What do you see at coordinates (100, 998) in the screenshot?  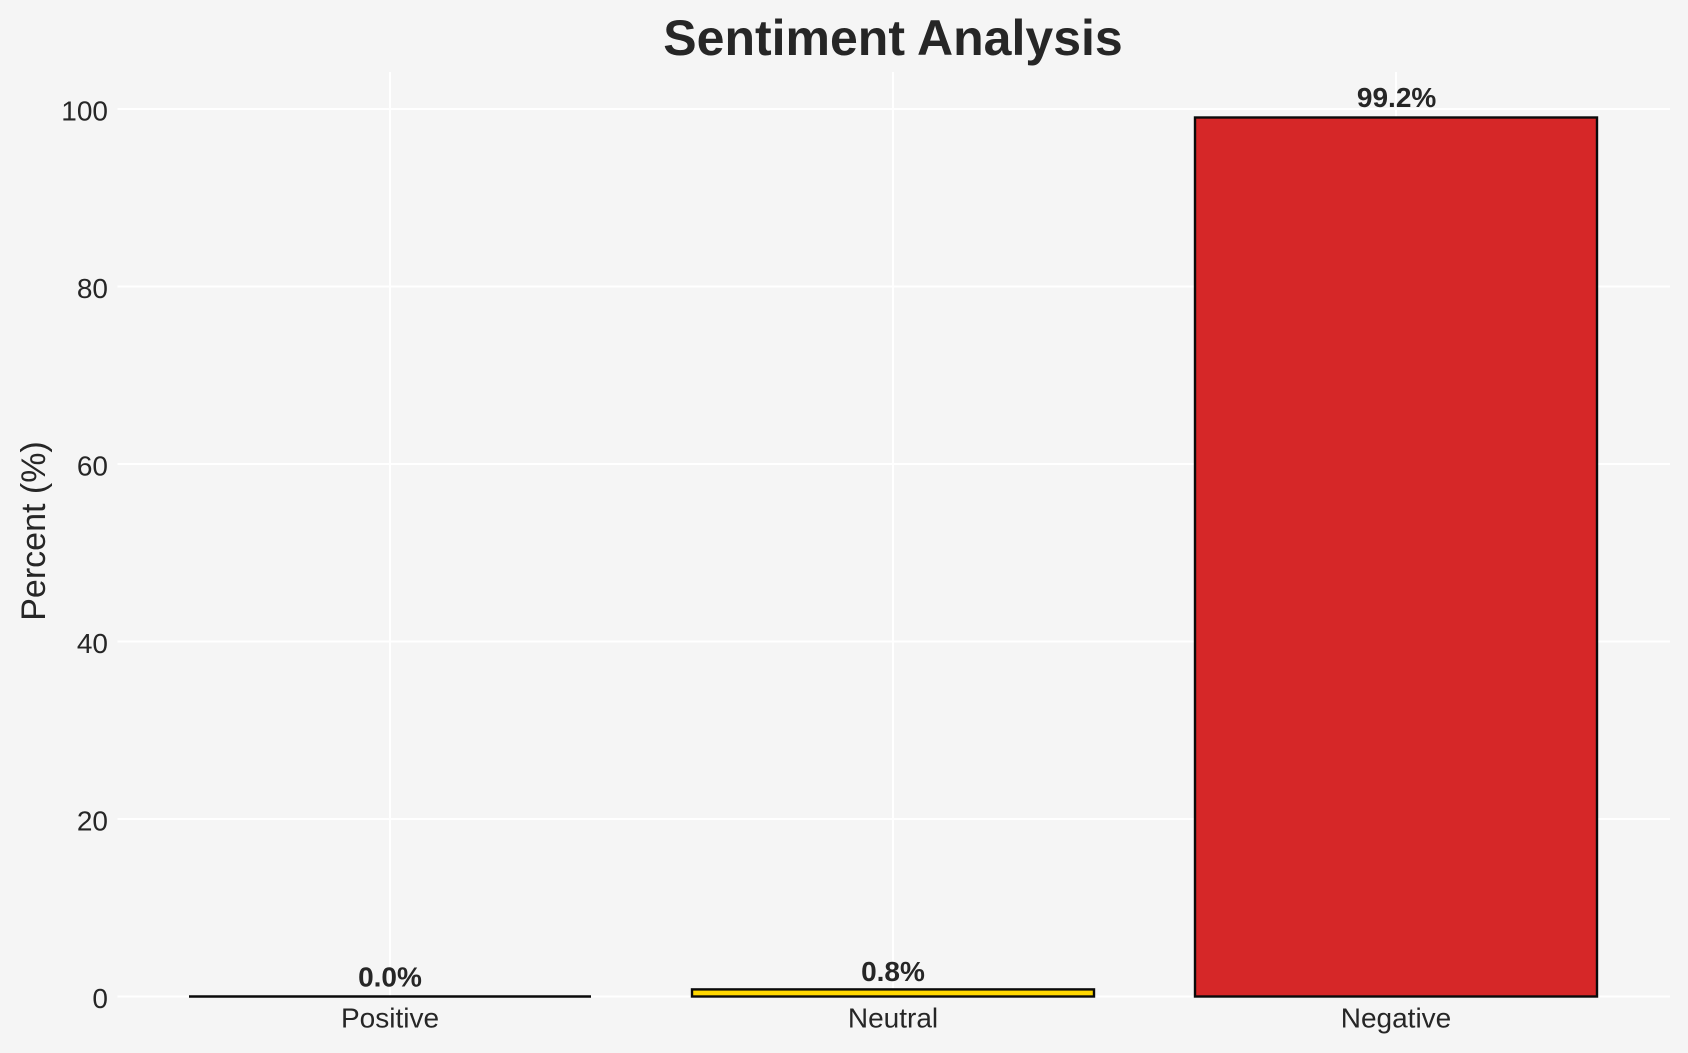 I see `svg-text: 0` at bounding box center [100, 998].